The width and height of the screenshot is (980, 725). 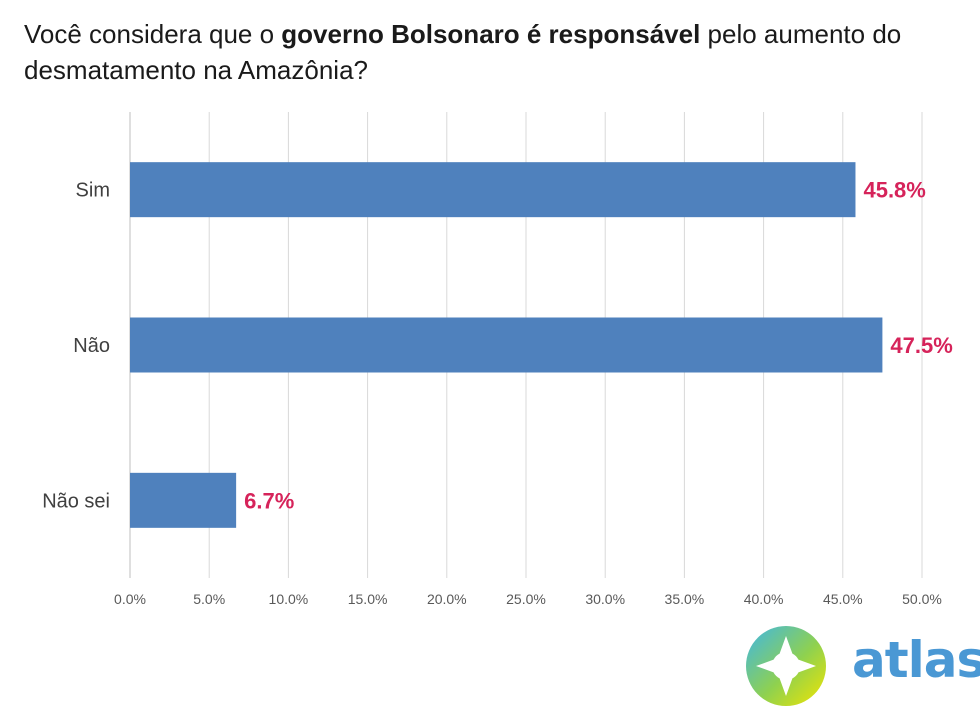 I want to click on data-label: 47.5%, so click(x=921, y=345).